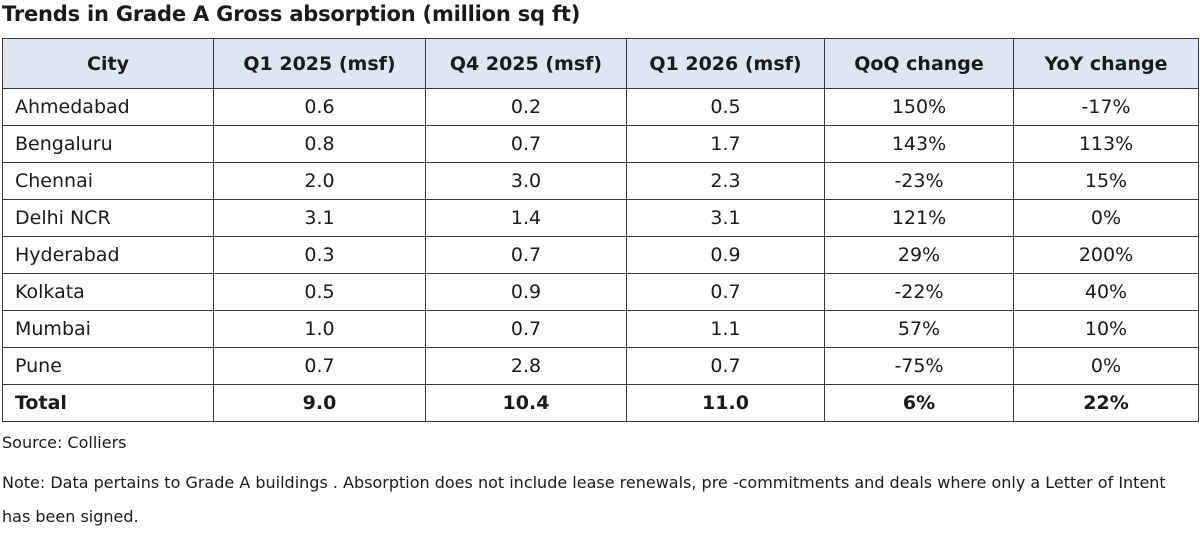  I want to click on value-cell: 2.8, so click(526, 366).